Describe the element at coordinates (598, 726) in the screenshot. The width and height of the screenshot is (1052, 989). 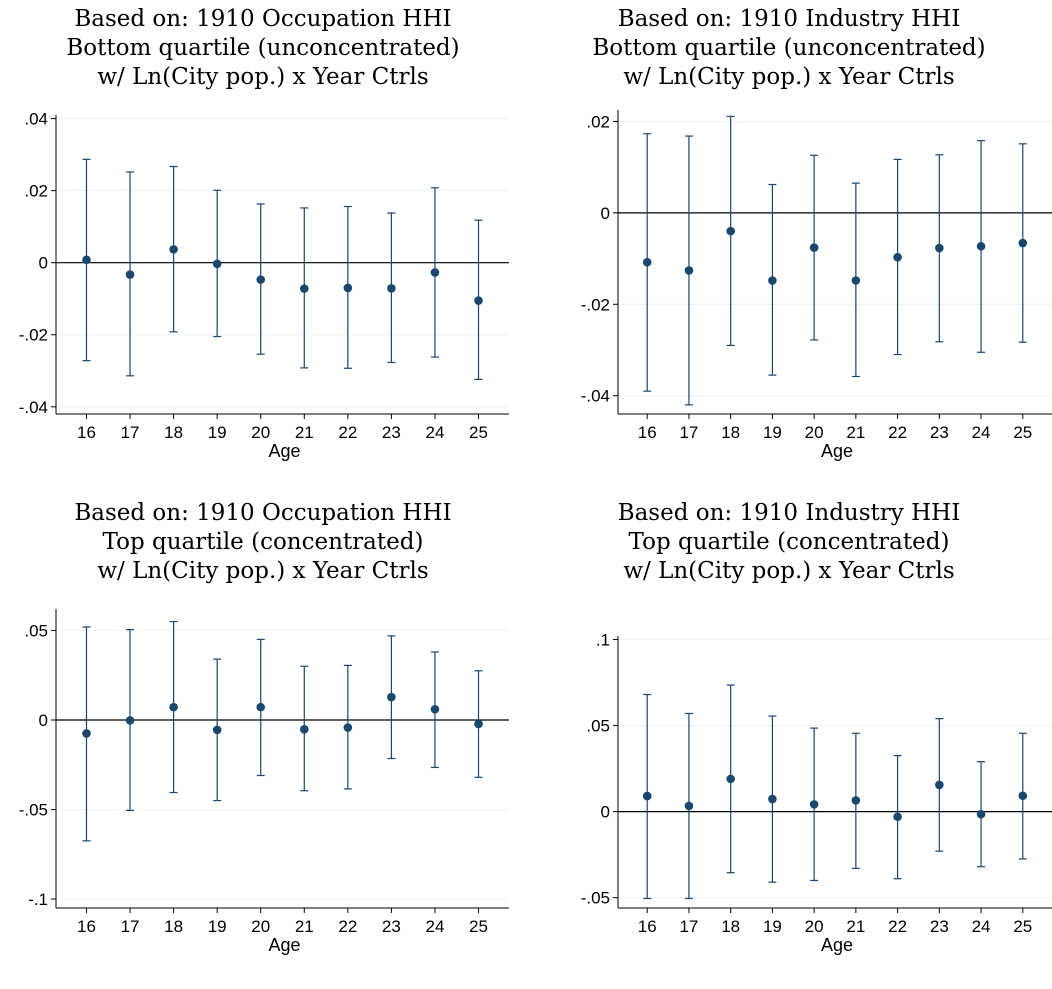
I see `y-tick-label: .05` at that location.